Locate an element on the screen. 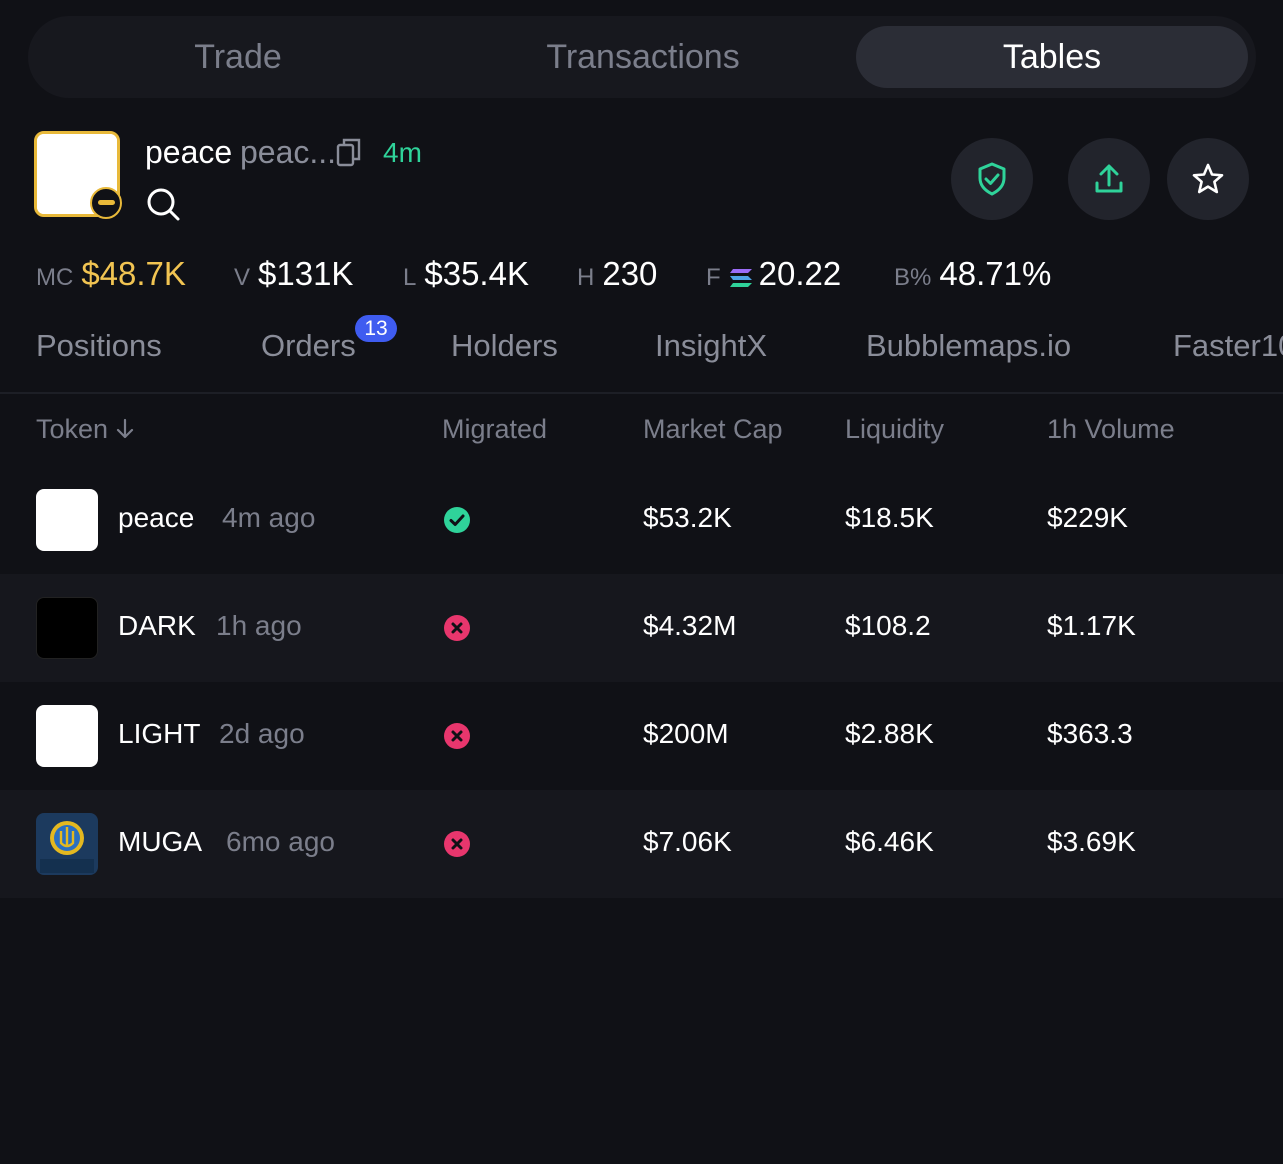 This screenshot has height=1164, width=1283. tab-bubblemaps: Bubblemaps.io is located at coordinates (969, 345).